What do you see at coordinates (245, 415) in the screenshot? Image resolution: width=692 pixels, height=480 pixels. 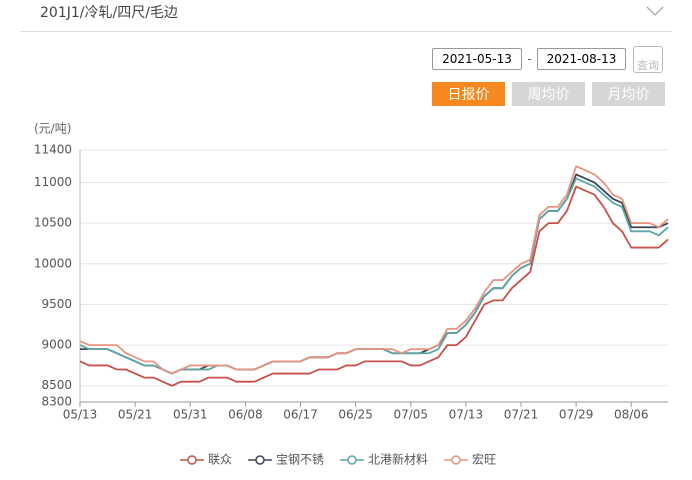 I see `x-tick-label: 06/08` at bounding box center [245, 415].